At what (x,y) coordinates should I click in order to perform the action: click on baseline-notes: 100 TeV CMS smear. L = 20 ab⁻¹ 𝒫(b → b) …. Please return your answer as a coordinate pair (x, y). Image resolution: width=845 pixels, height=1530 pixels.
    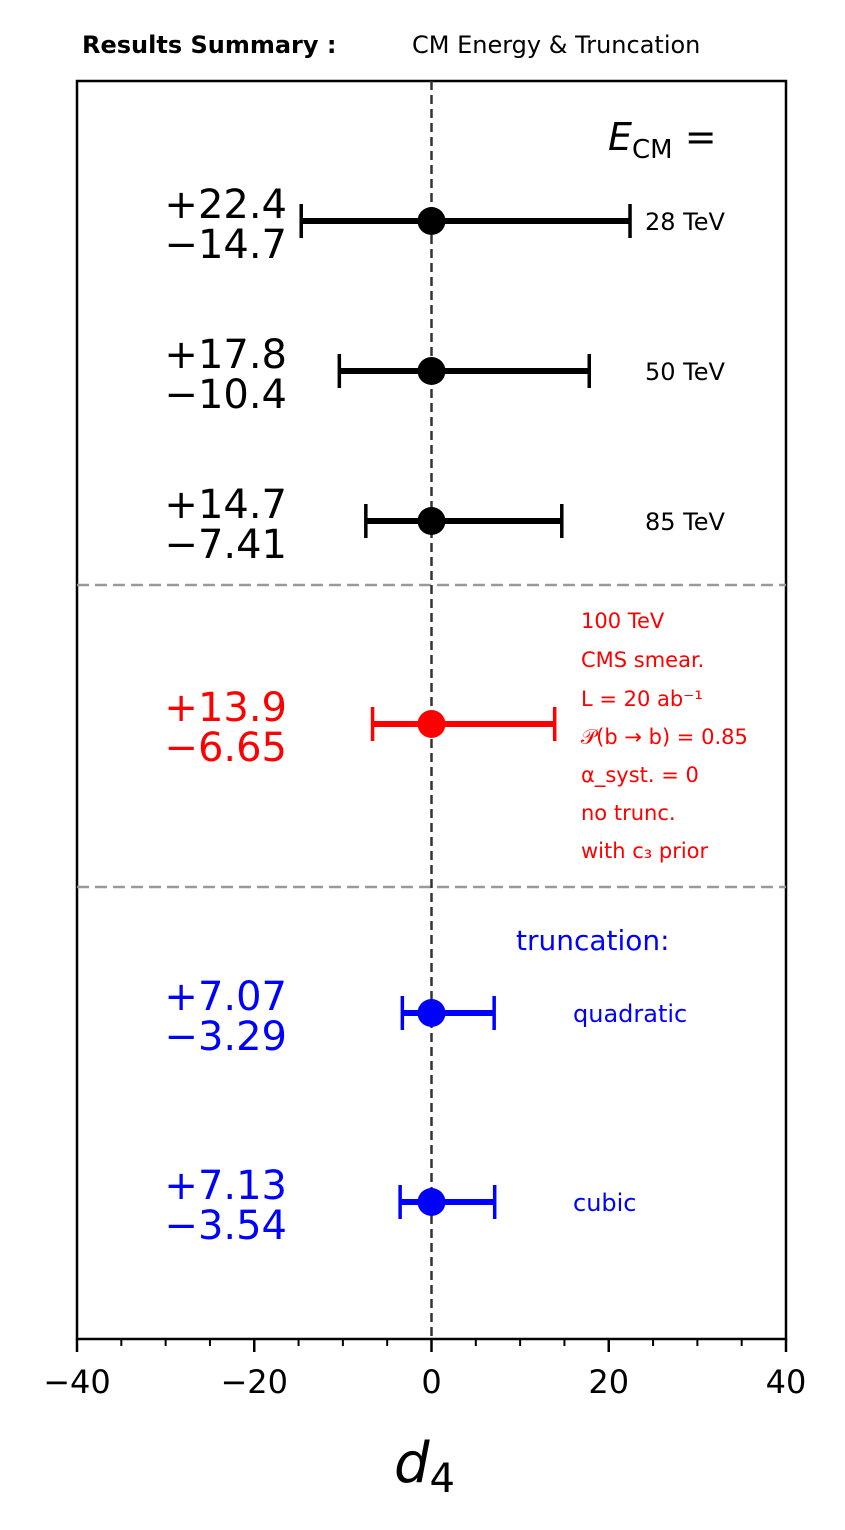
    Looking at the image, I should click on (664, 736).